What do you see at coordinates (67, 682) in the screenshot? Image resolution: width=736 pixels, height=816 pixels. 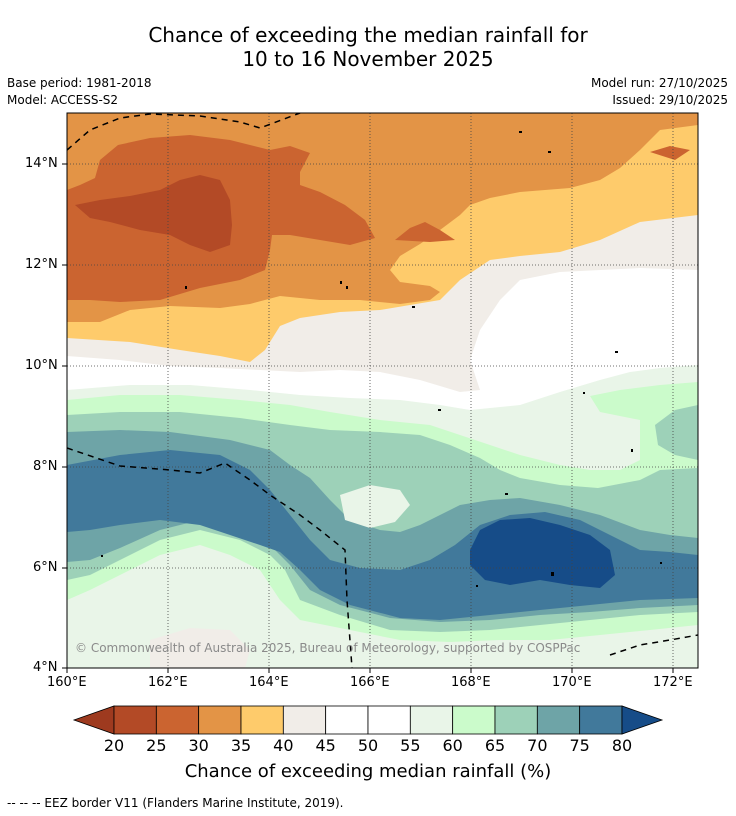 I see `lon-label: 160°E` at bounding box center [67, 682].